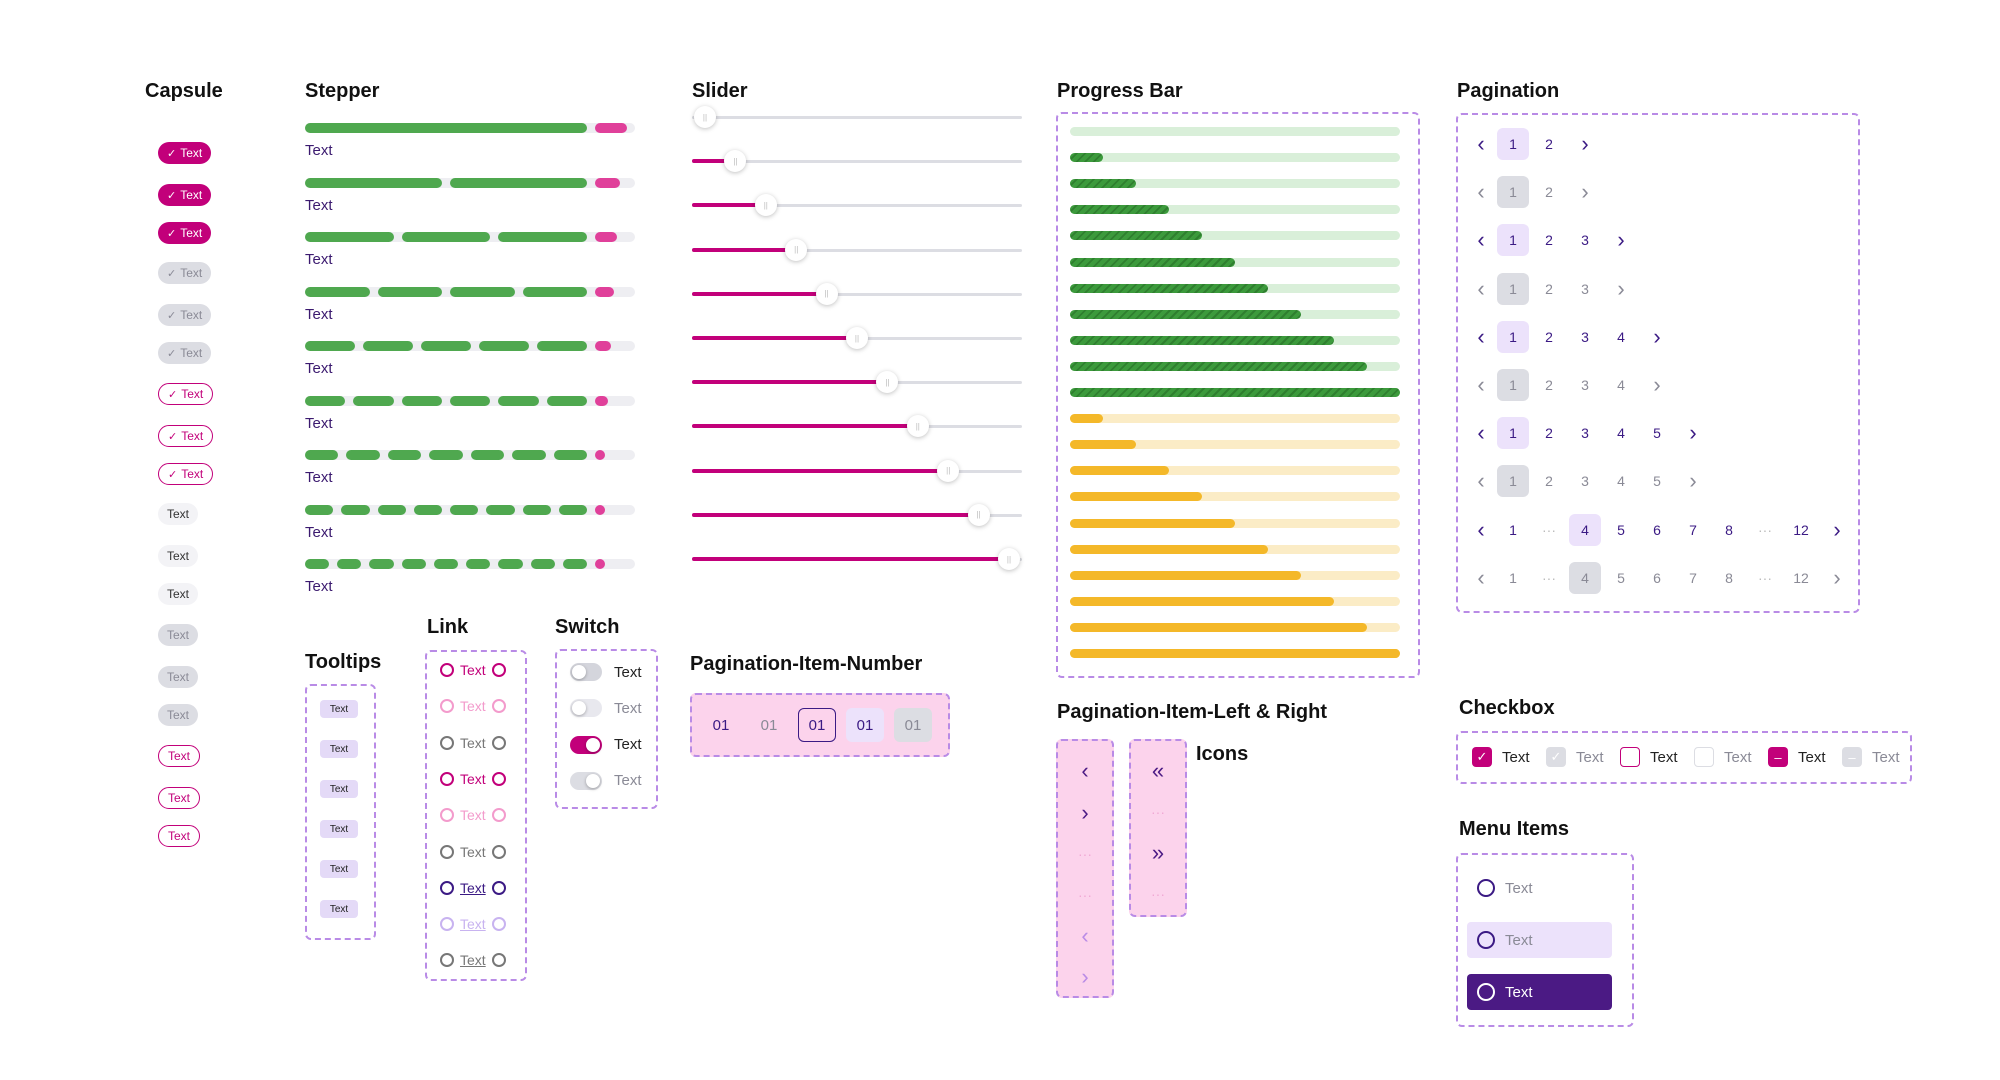  Describe the element at coordinates (1657, 529) in the screenshot. I see `pagination-page: 6` at that location.